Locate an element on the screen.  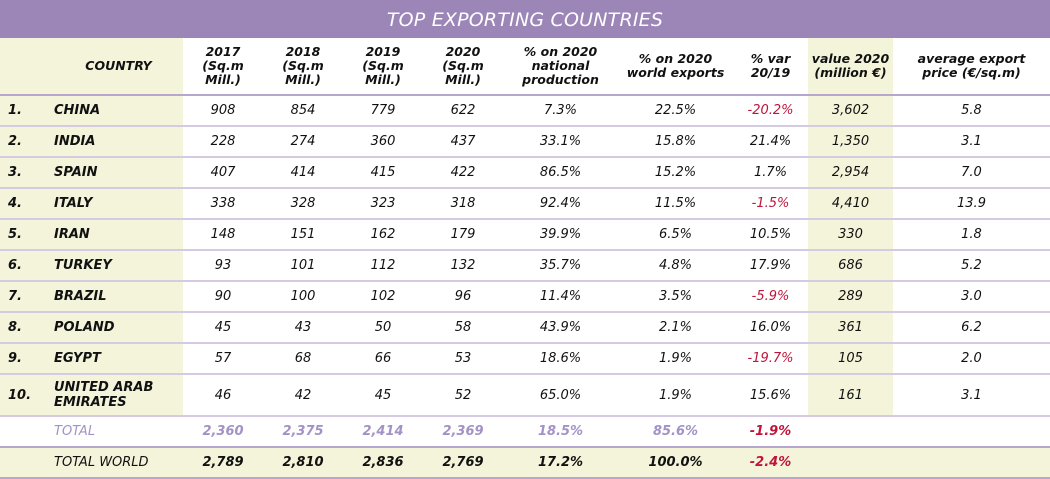
total-label: TOTAL is located at coordinates (114, 432).